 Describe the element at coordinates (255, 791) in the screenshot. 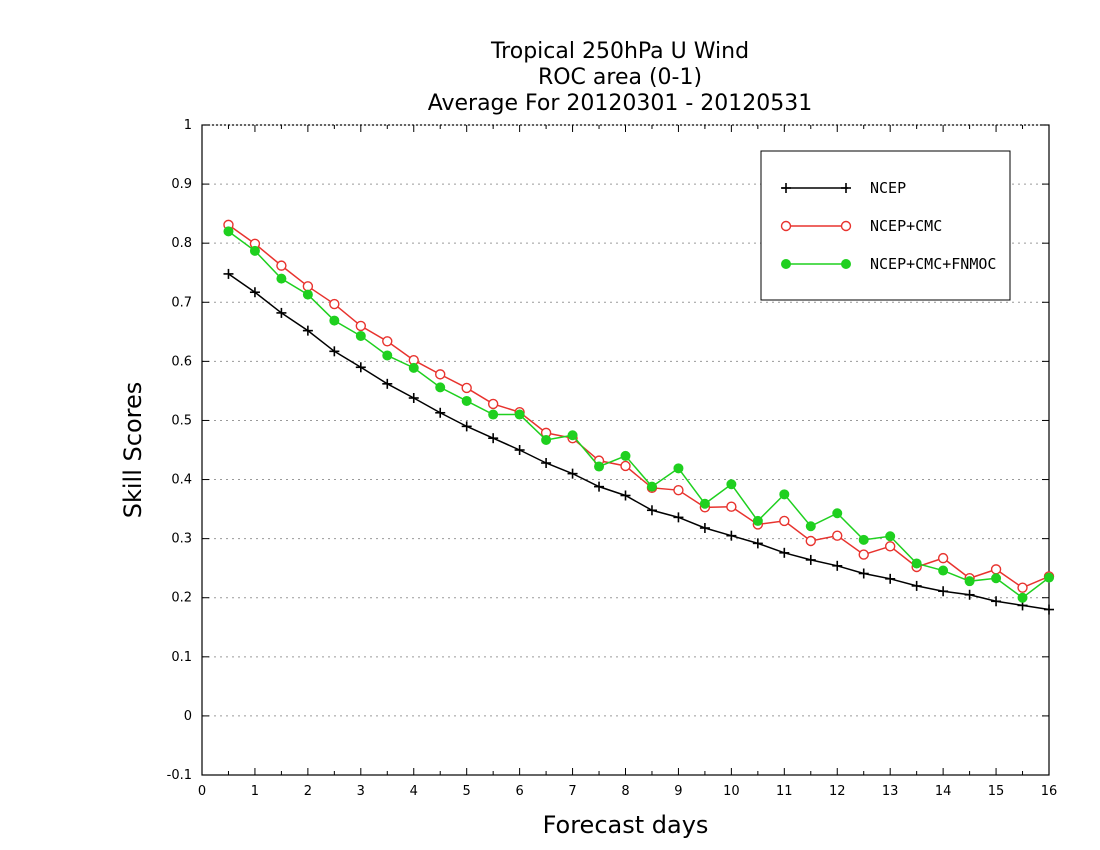

I see `x-tick-label: 1` at that location.